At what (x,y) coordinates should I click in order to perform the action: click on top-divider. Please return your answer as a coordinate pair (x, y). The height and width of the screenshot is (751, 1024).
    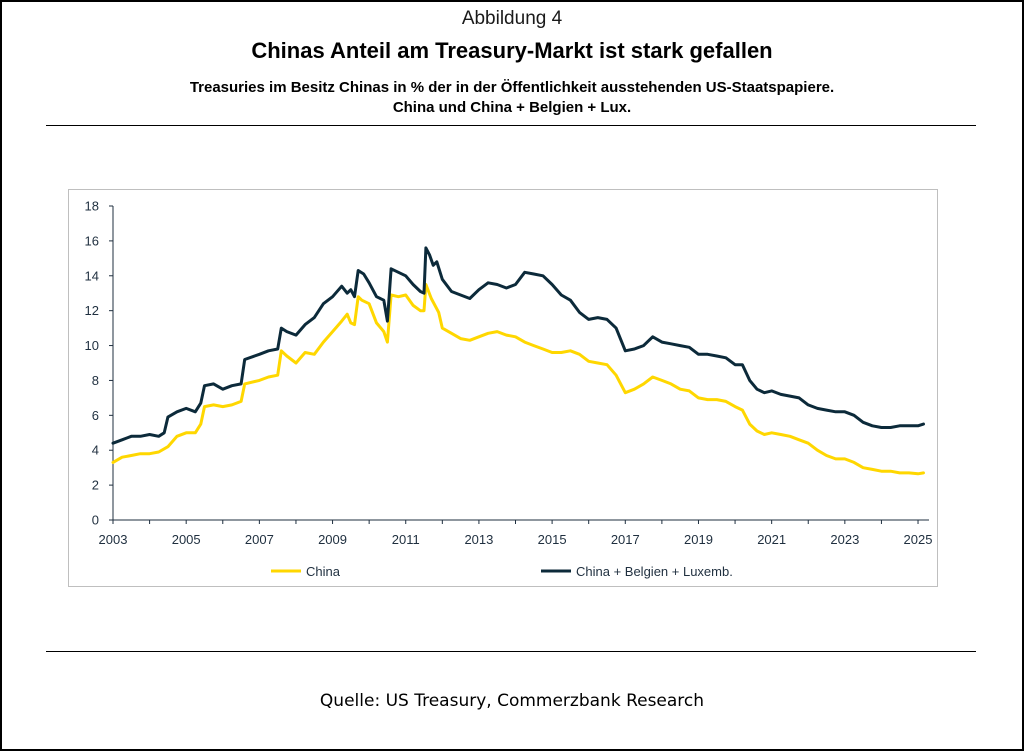
    Looking at the image, I should click on (511, 125).